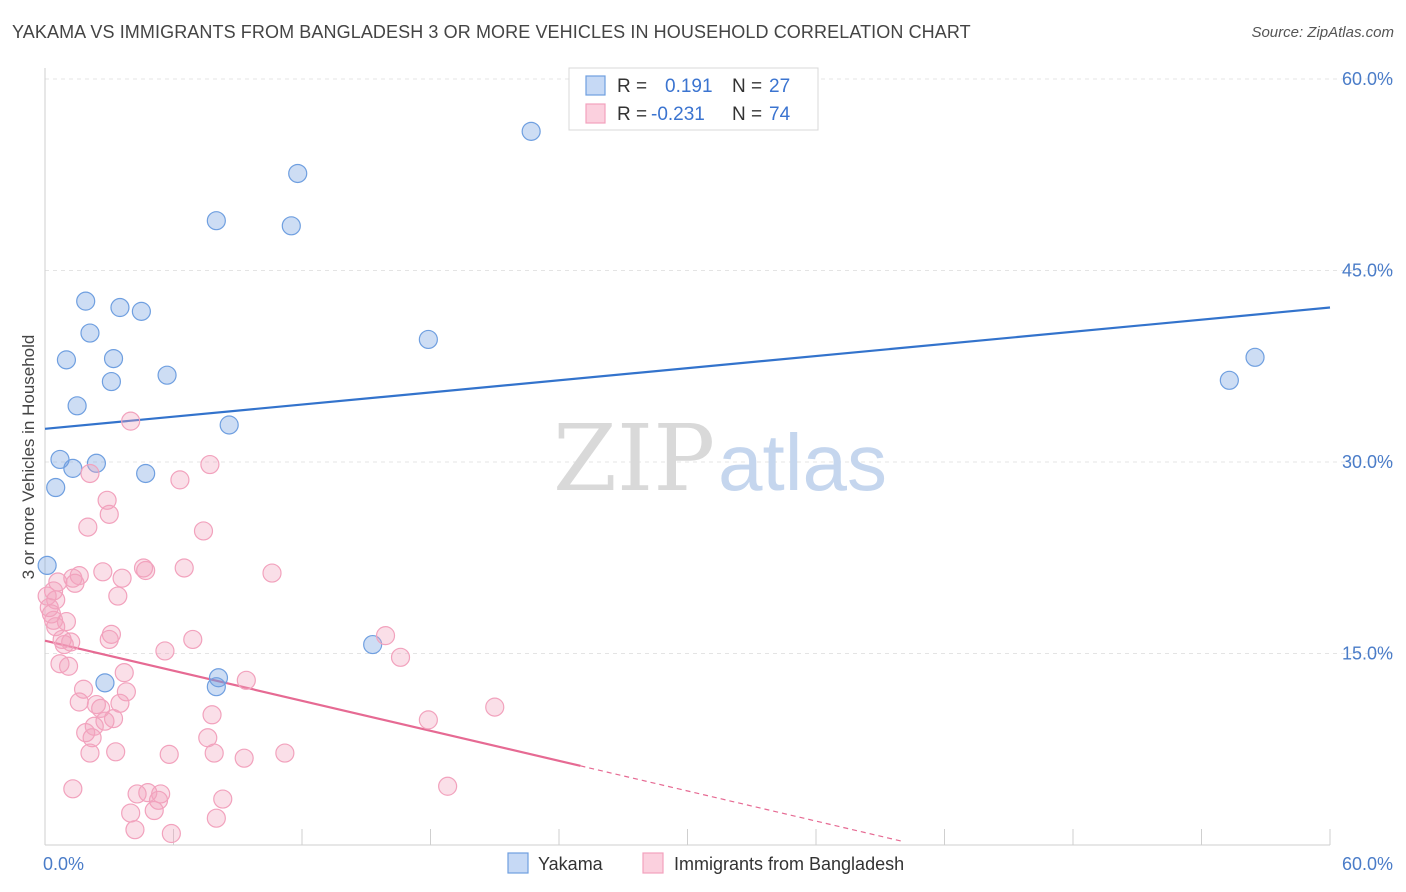 Image resolution: width=1406 pixels, height=892 pixels. Describe the element at coordinates (780, 114) in the screenshot. I see `legend-n-value-bangladesh: 74` at that location.